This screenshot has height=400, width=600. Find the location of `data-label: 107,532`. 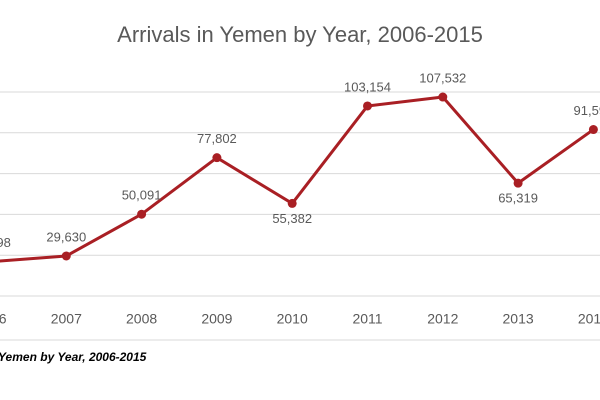

data-label: 107,532 is located at coordinates (442, 77).